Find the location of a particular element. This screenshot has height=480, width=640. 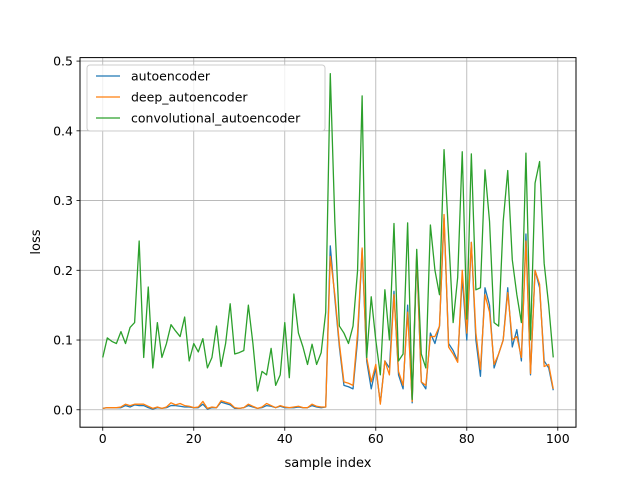

legend-label-autoencoder: autoencoder is located at coordinates (171, 76).